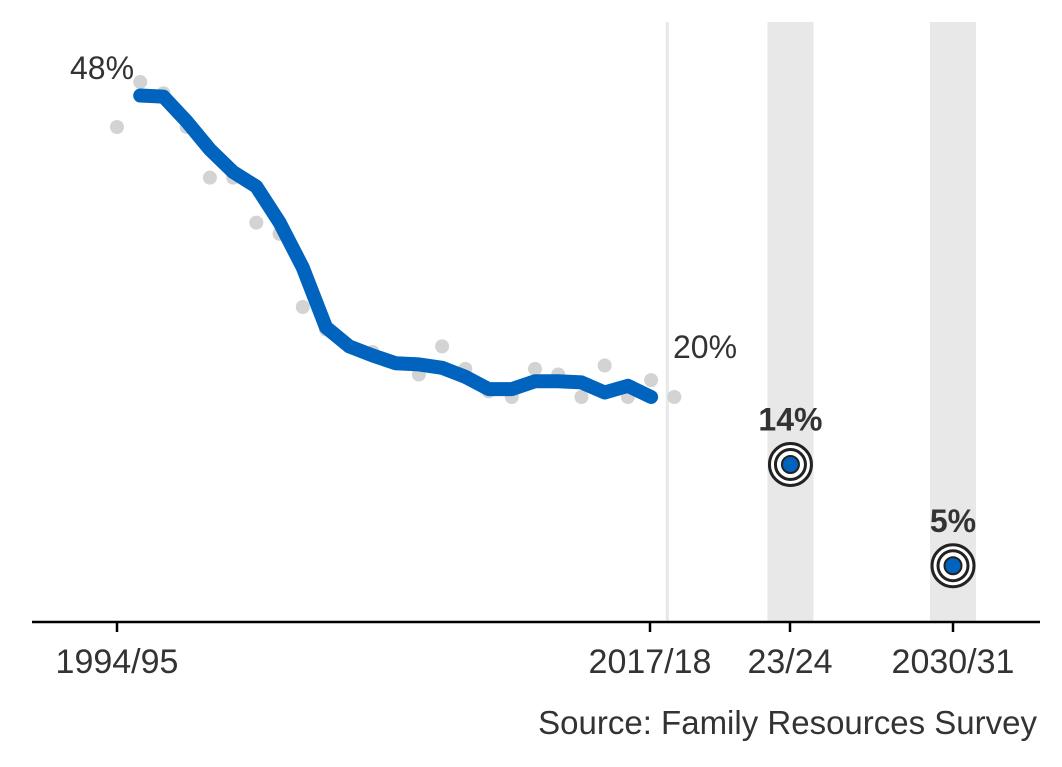 The height and width of the screenshot is (767, 1062). Describe the element at coordinates (953, 662) in the screenshot. I see `x-tick-label-2030: 2030/31` at that location.